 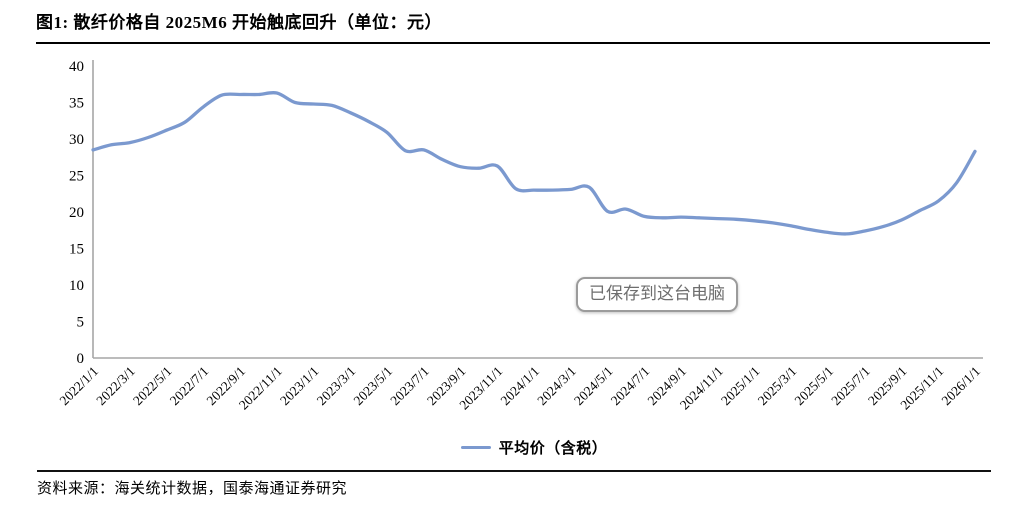 What do you see at coordinates (593, 386) in the screenshot?
I see `x-tick-label: 2024/5/1` at bounding box center [593, 386].